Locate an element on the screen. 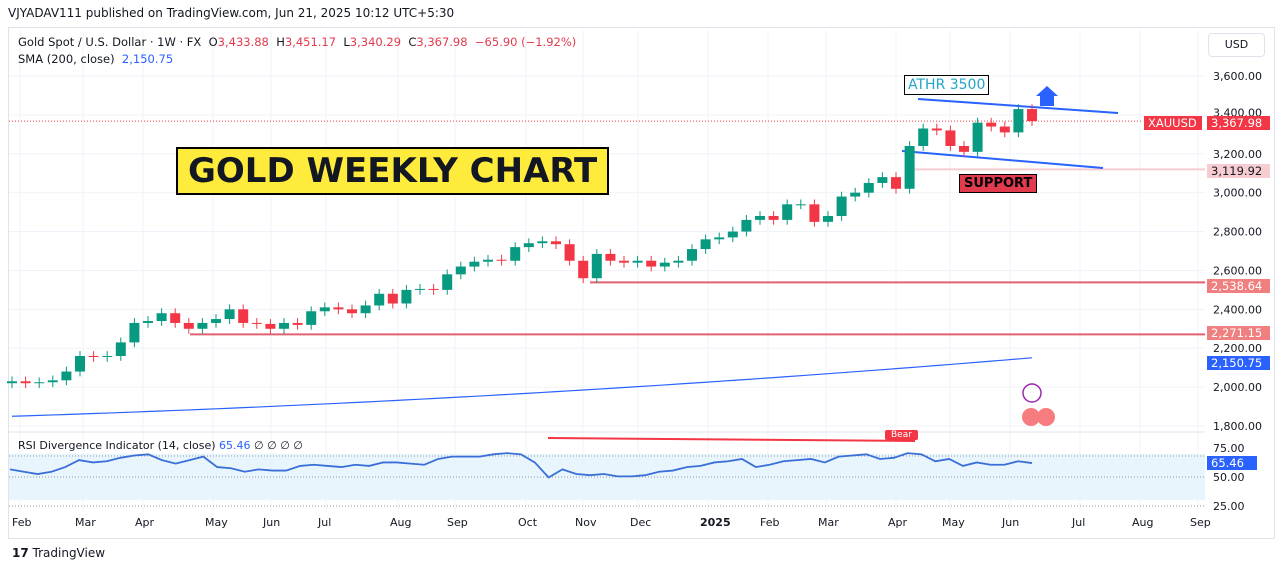  sma-price-tag: 2,150.75 is located at coordinates (1238, 363).